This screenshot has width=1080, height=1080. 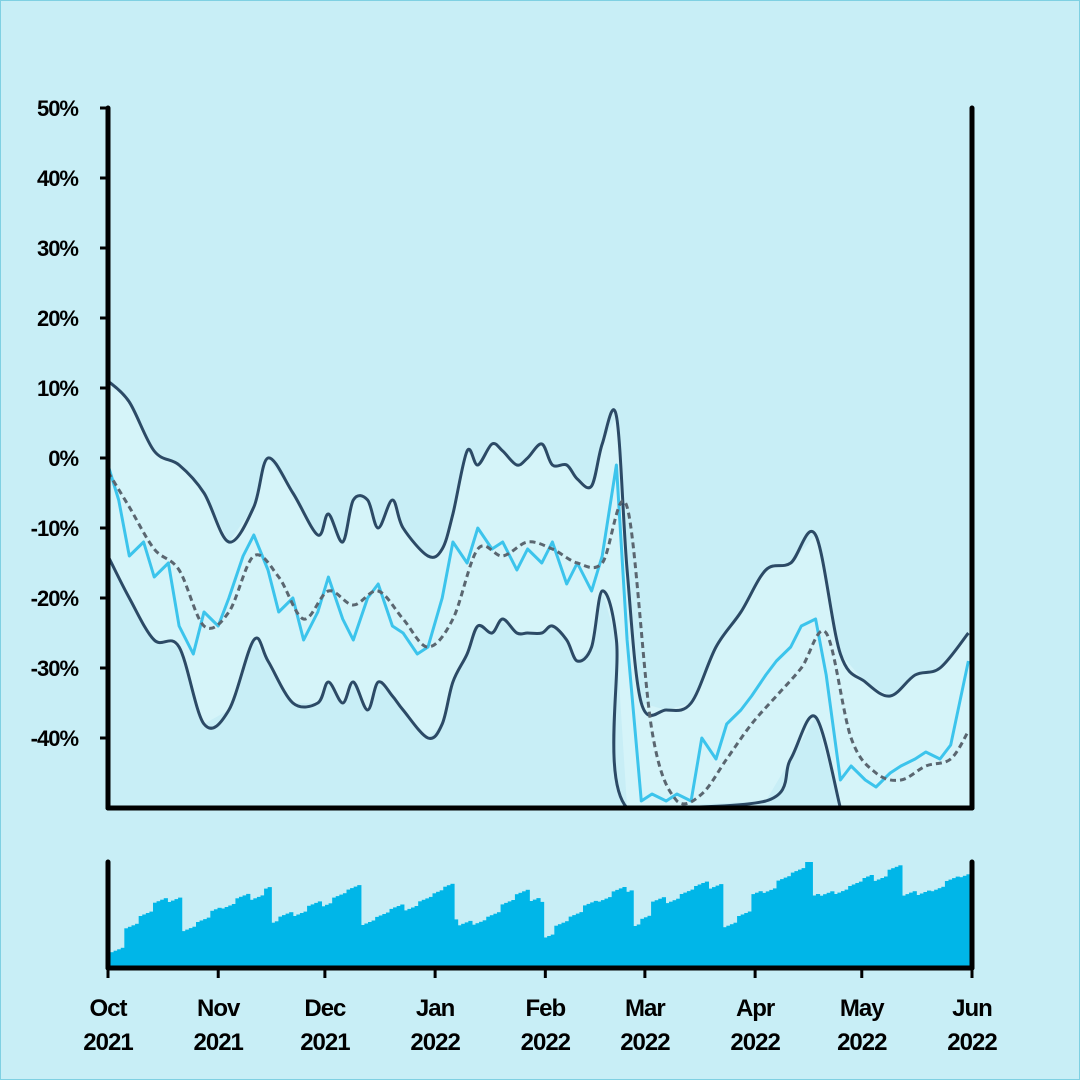 I want to click on y-tick-label: 20%, so click(x=57, y=318).